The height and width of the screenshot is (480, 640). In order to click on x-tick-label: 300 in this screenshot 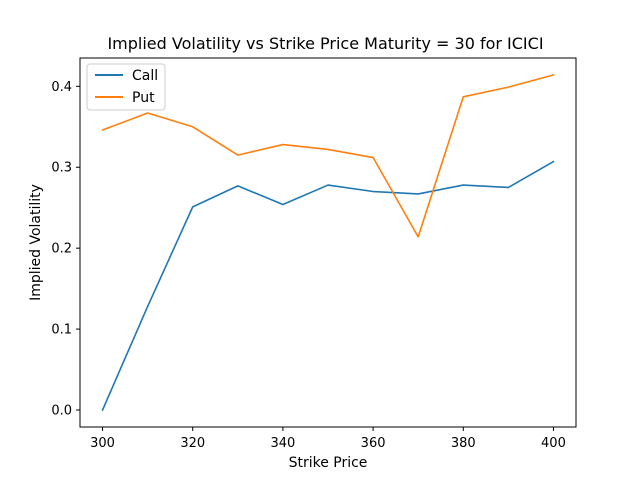, I will do `click(102, 443)`.